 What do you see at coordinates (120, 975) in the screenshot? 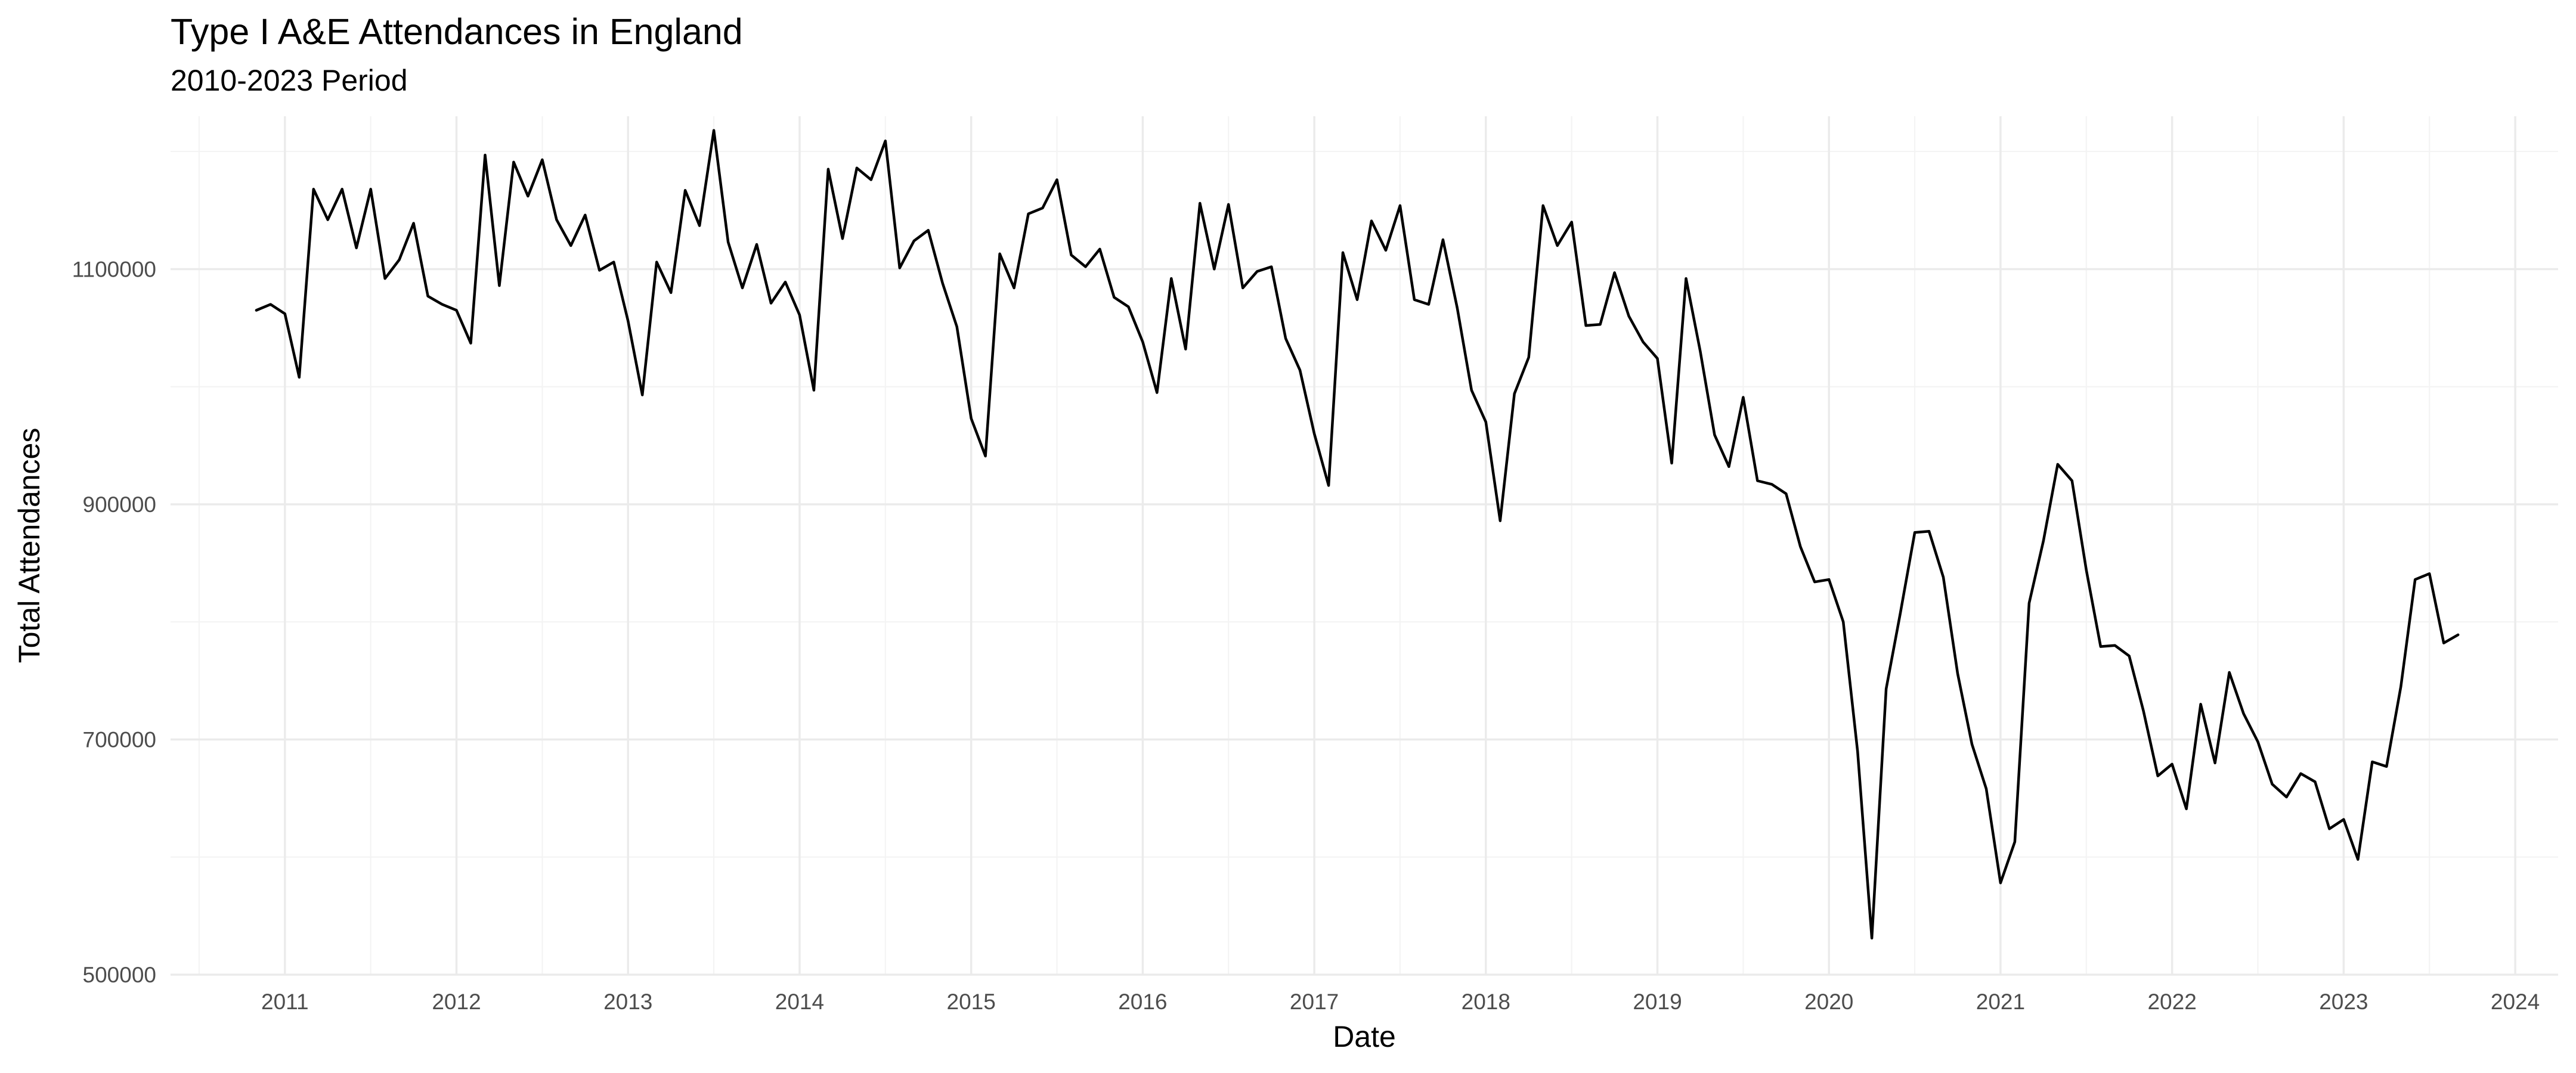
I see `y-tick-label: 500000` at bounding box center [120, 975].